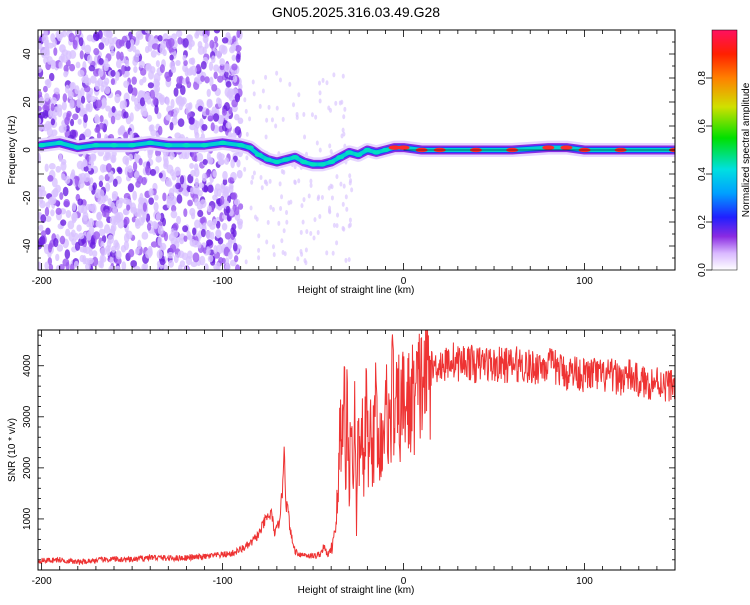  I want to click on snr-y-tick-label: 2000, so click(27, 467).